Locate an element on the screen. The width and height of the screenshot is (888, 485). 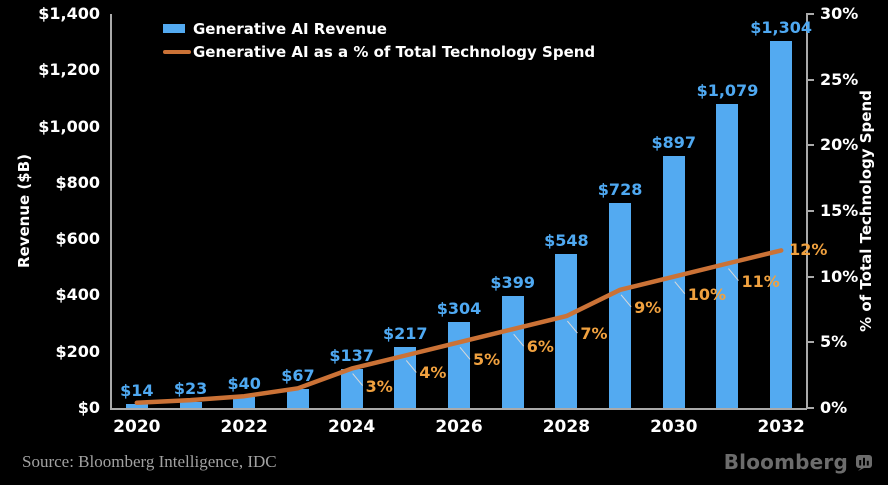
right-axis-tick-label: 15% is located at coordinates (839, 210).